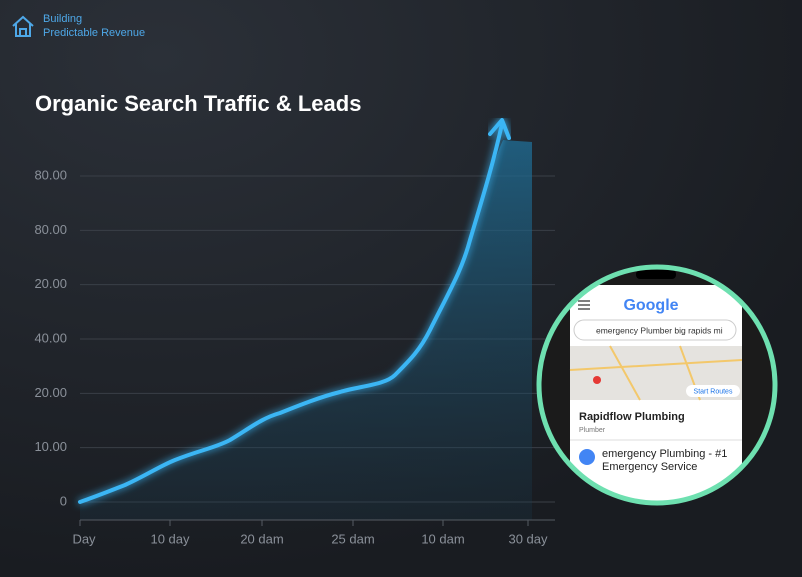  Describe the element at coordinates (63, 500) in the screenshot. I see `y-tick-label: 0` at that location.